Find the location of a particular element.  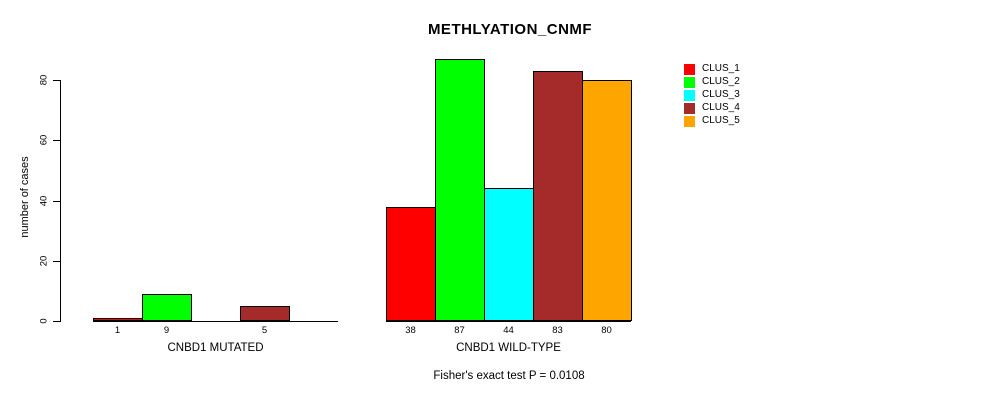

bar-value-label: 83 is located at coordinates (557, 330).